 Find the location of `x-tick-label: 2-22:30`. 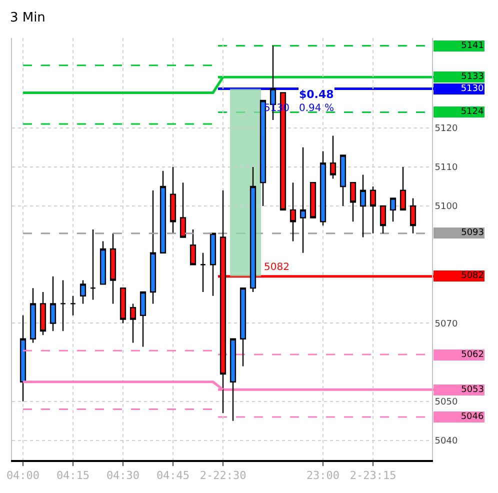

x-tick-label: 2-22:30 is located at coordinates (223, 475).